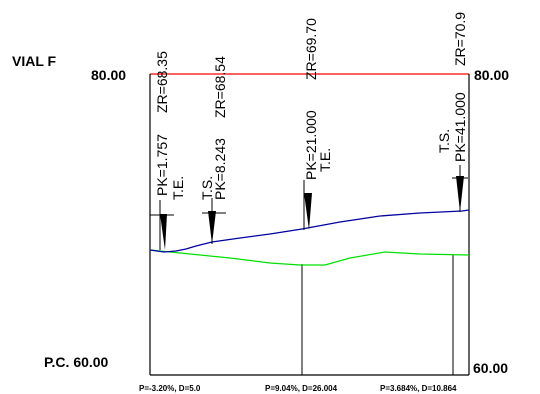 The image size is (540, 394). I want to click on station-zr-label-1: ZR=68.35, so click(162, 82).